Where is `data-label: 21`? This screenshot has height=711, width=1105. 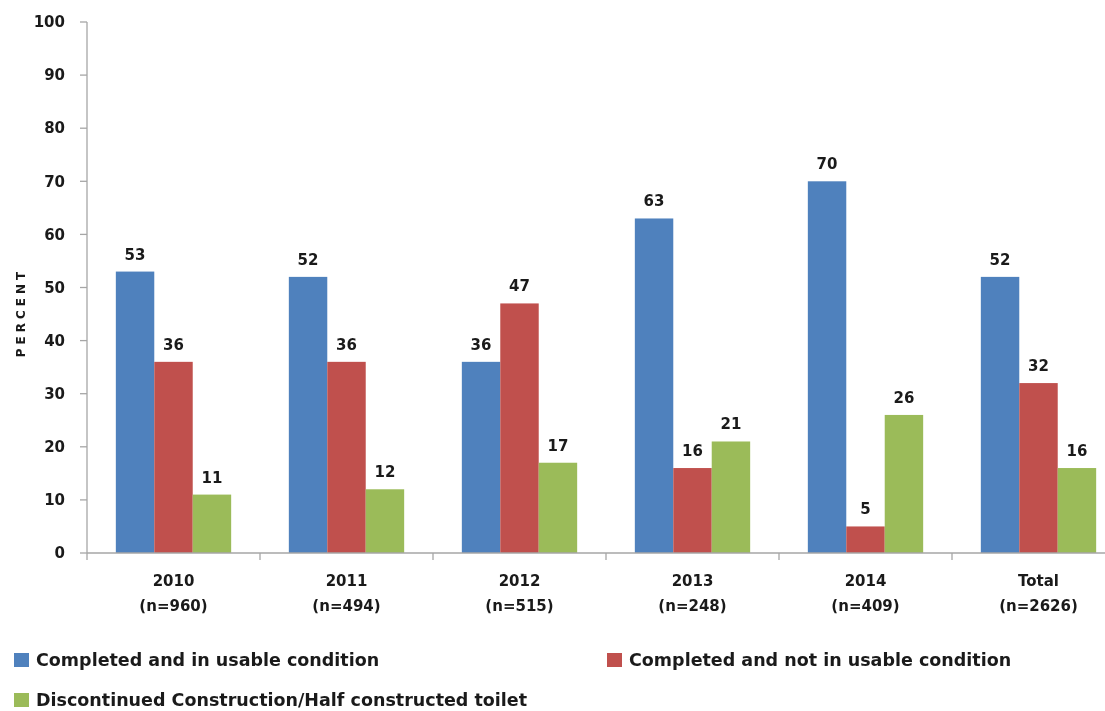
data-label: 21 is located at coordinates (731, 424).